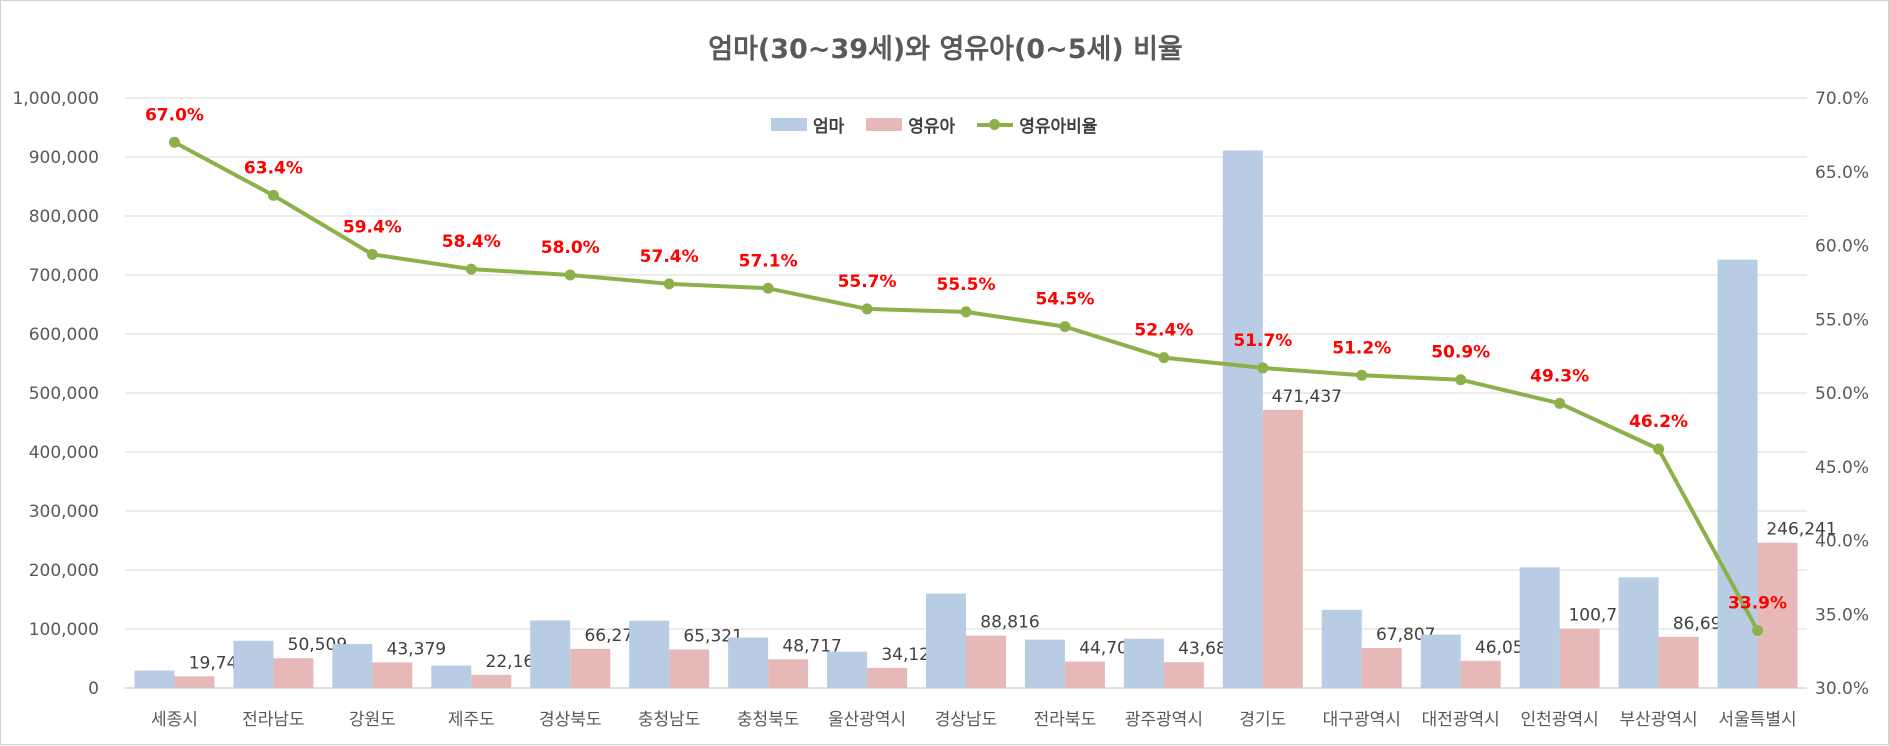 Image resolution: width=1889 pixels, height=746 pixels. I want to click on ratio-value-label: 58.4%, so click(471, 242).